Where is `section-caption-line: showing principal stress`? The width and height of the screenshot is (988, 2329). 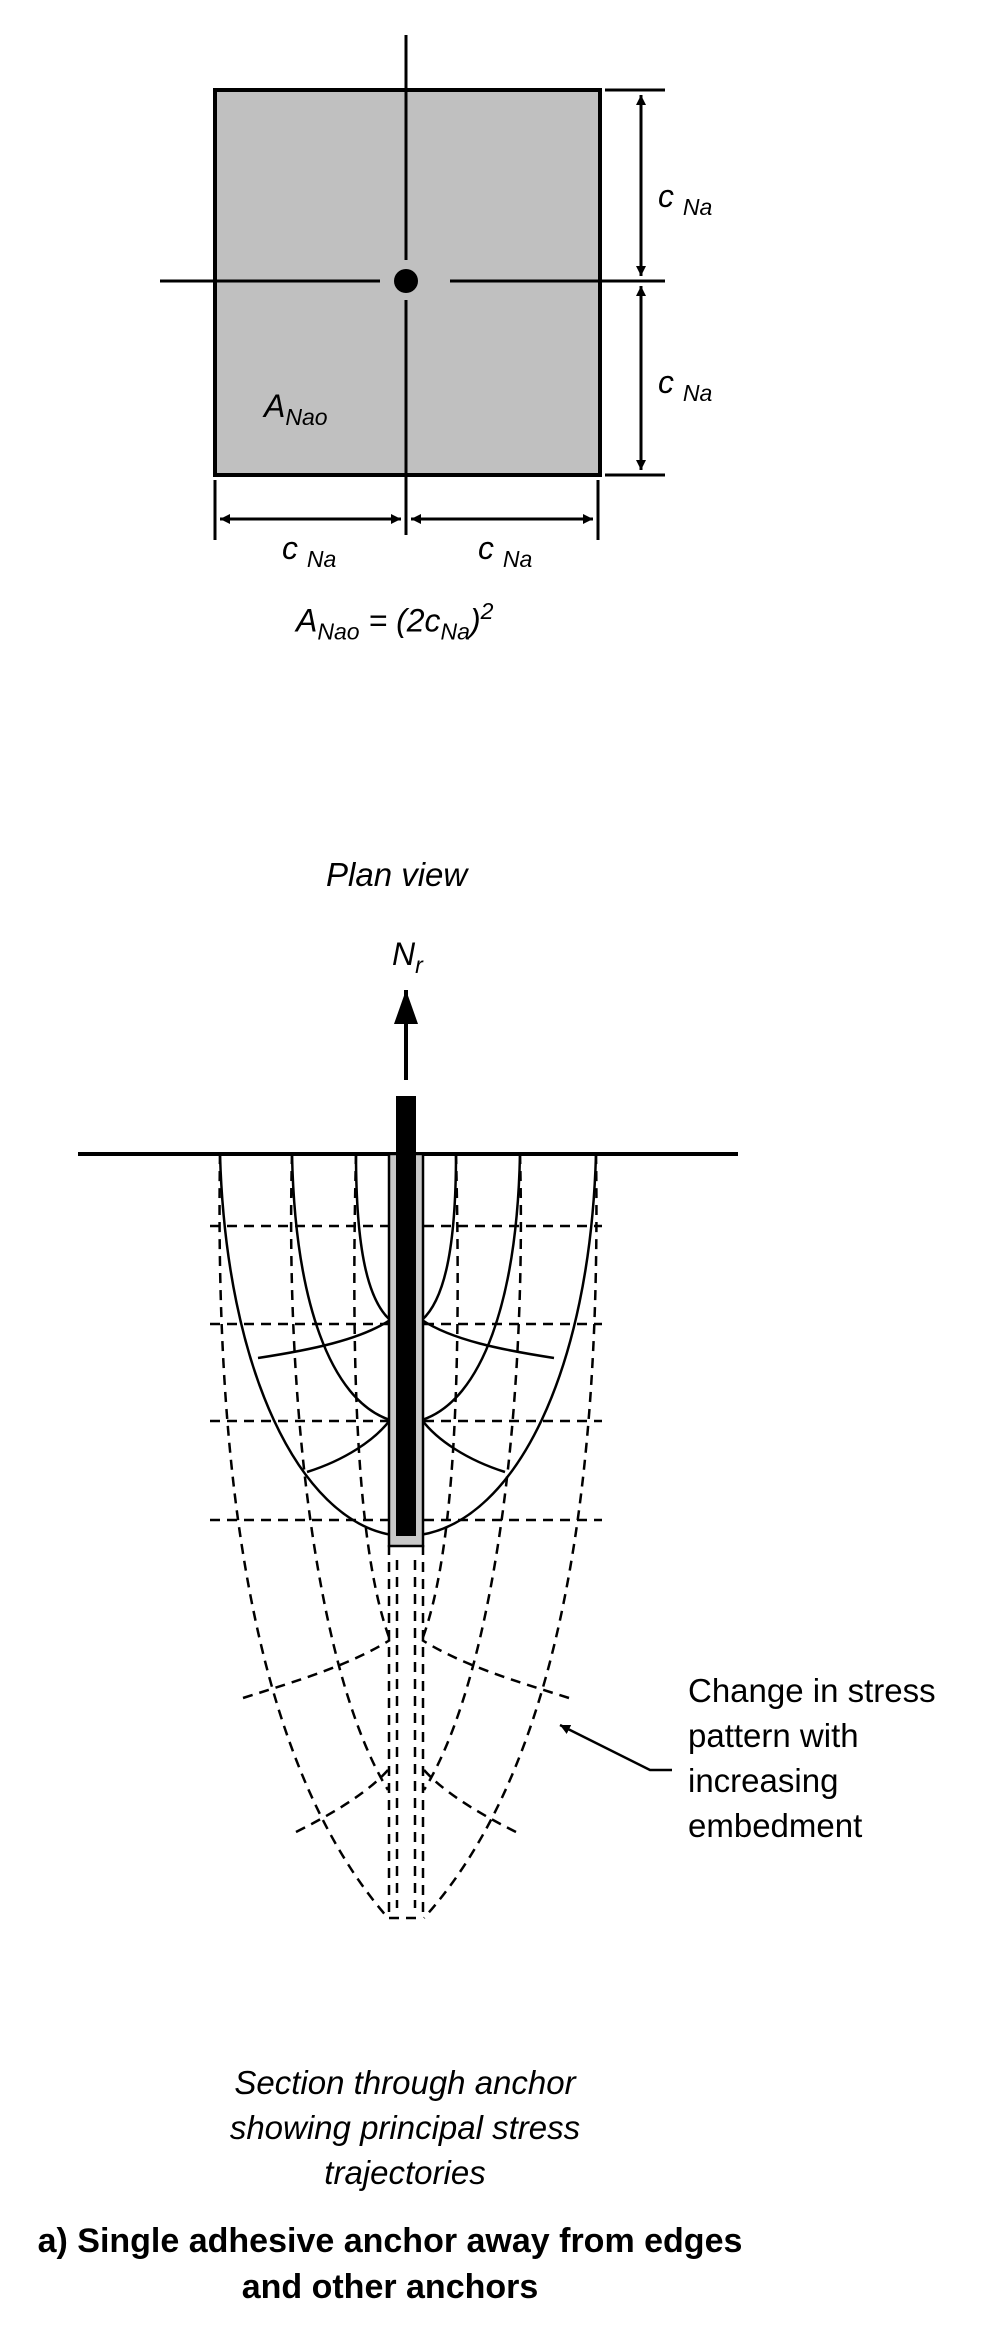 section-caption-line: showing principal stress is located at coordinates (405, 2127).